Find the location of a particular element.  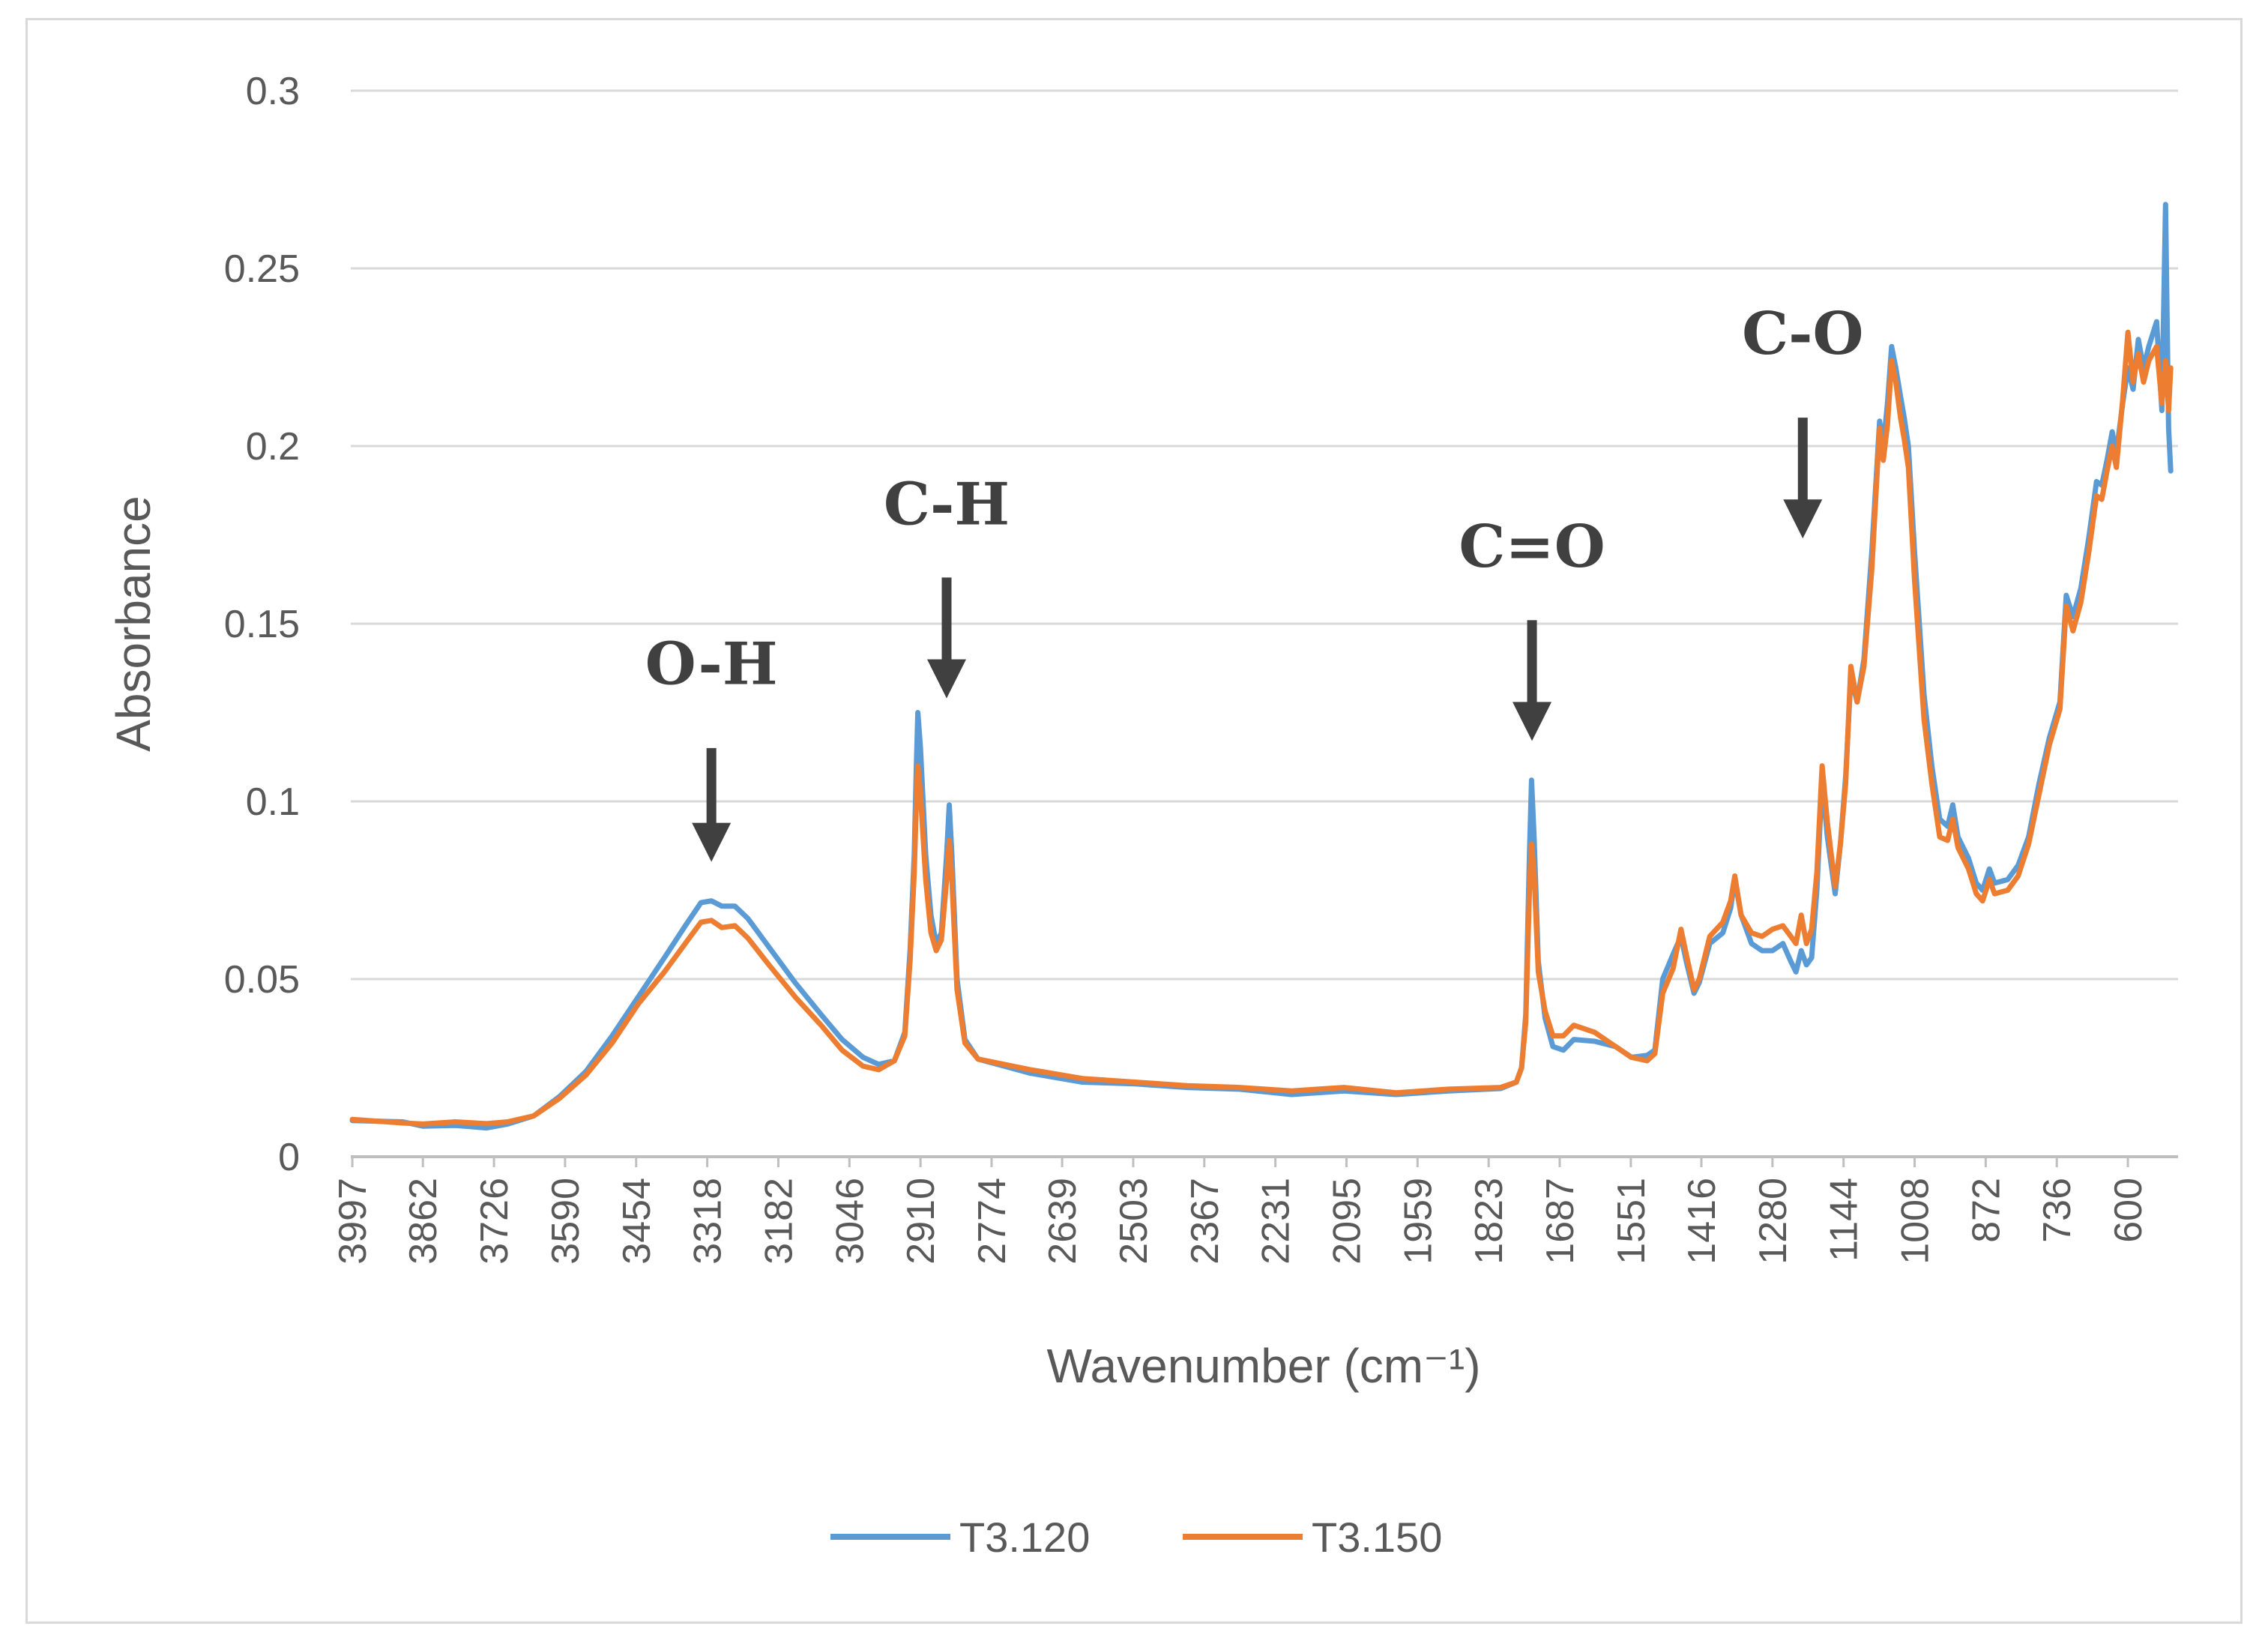

x-tick-label: 1144 is located at coordinates (1844, 1220).